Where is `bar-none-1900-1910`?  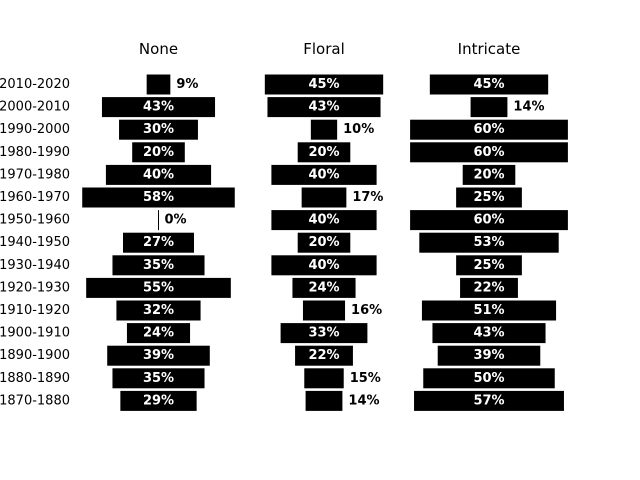
bar-none-1900-1910 is located at coordinates (158, 333).